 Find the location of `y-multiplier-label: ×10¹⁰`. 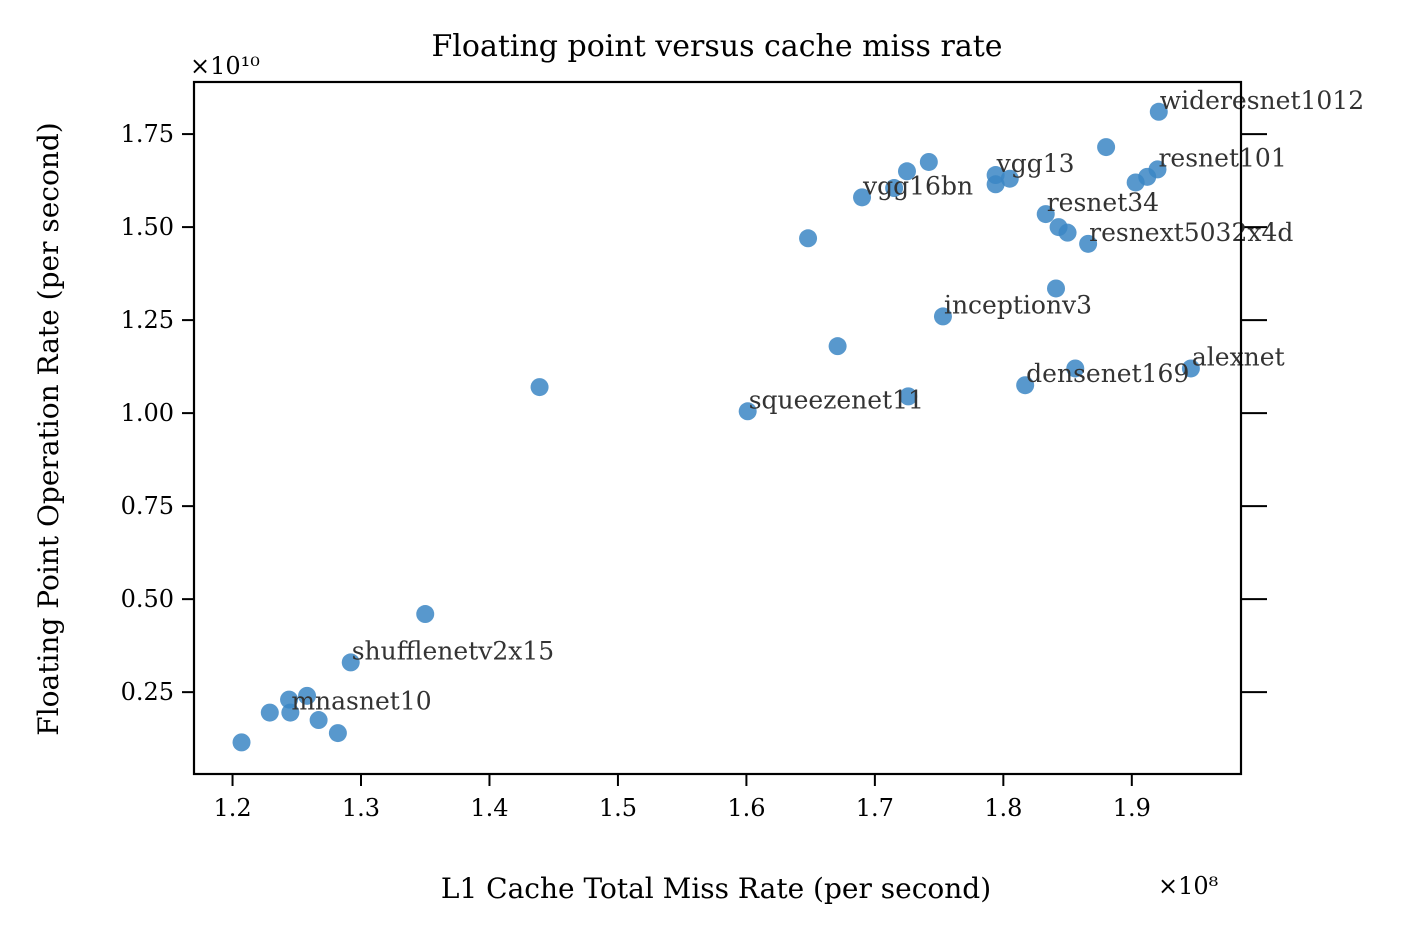

y-multiplier-label: ×10¹⁰ is located at coordinates (225, 66).